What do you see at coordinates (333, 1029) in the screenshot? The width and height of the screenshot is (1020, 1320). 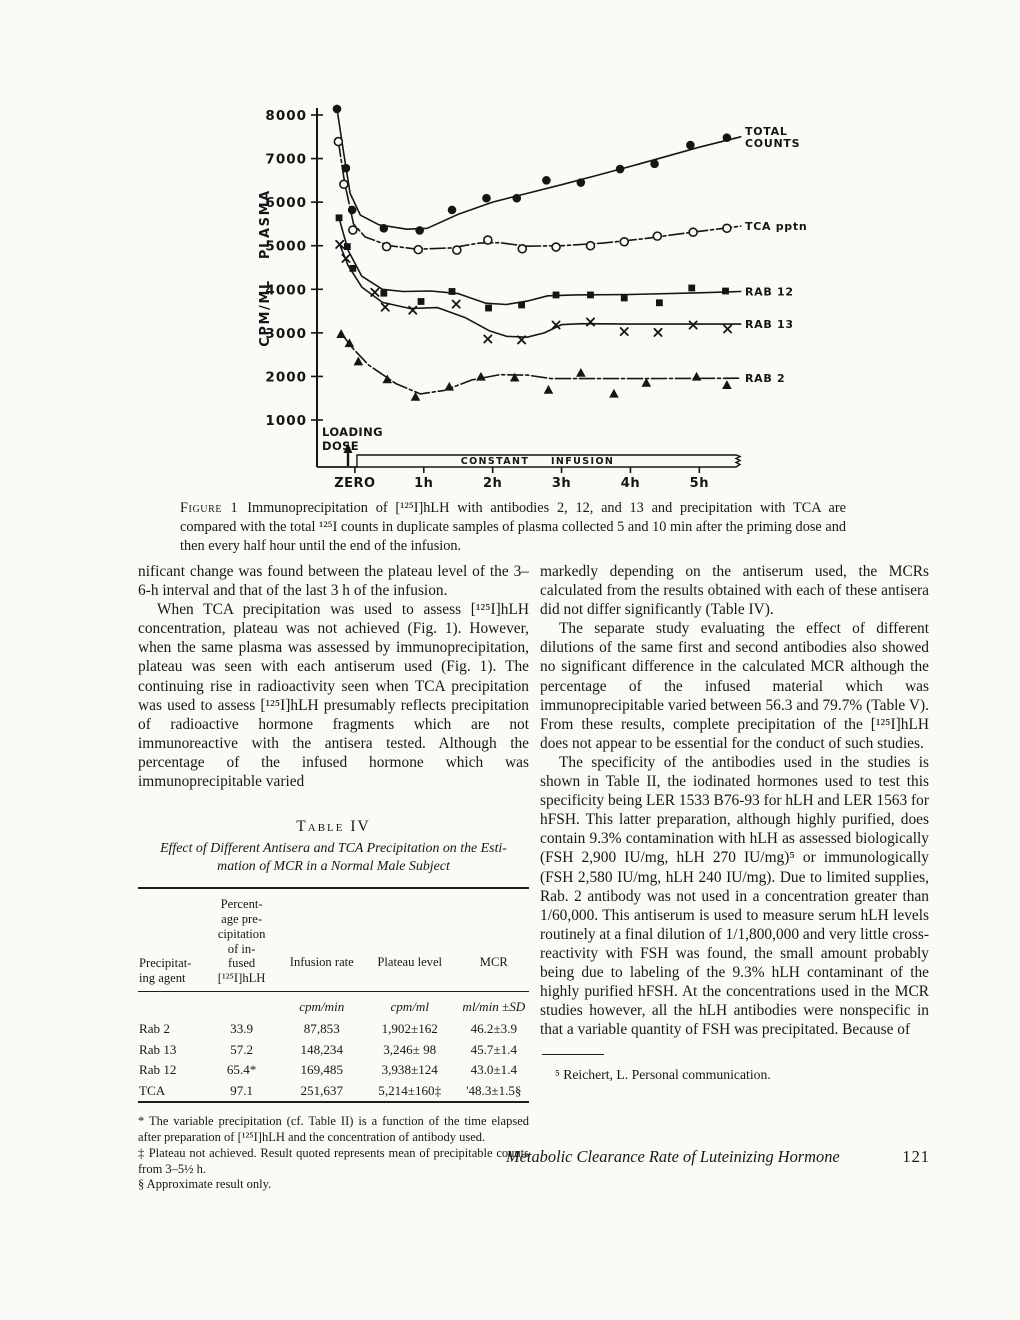 I see `table-row: Rab 2 33.9 87,853 1,902±162 46.2±3.9` at bounding box center [333, 1029].